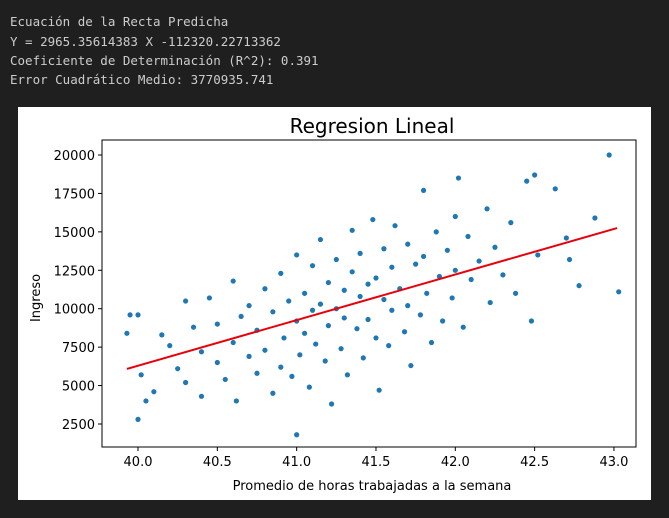 The image size is (669, 518). Describe the element at coordinates (376, 462) in the screenshot. I see `x-tick-label: 41.5` at that location.